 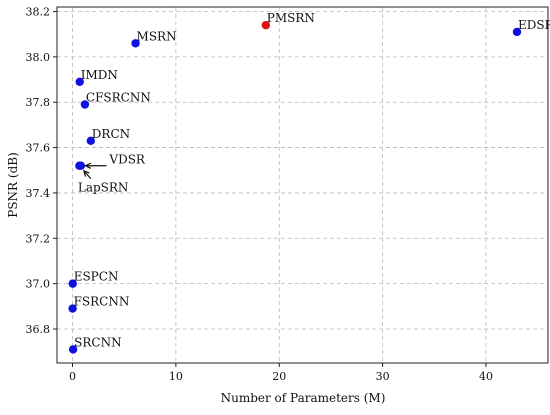 I want to click on x-axis-label: Number of Parameters (M), so click(x=303, y=398).